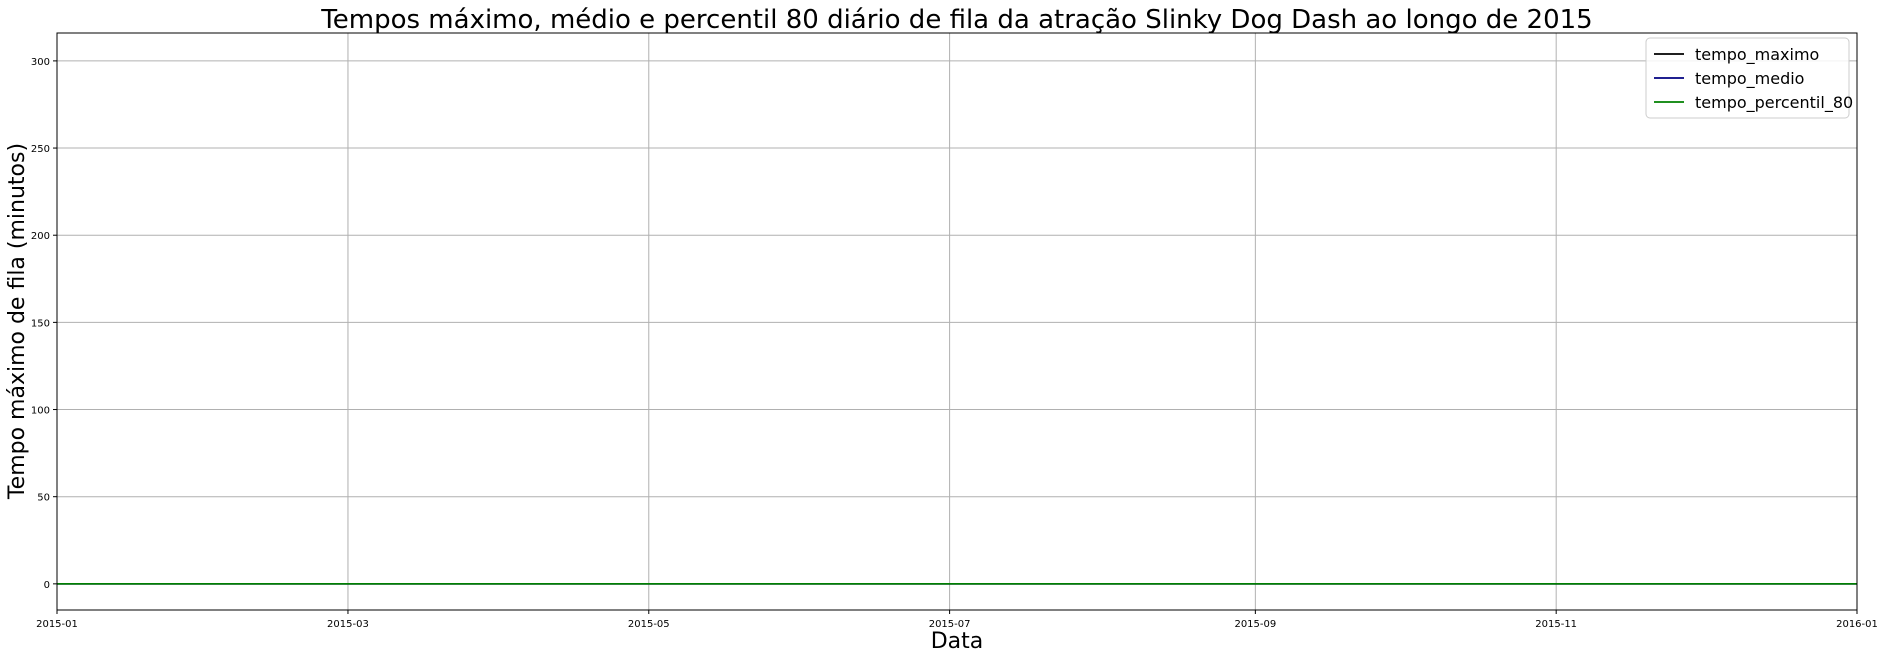 The image size is (1885, 656). Describe the element at coordinates (950, 624) in the screenshot. I see `x-tick-label: 2015-07` at that location.